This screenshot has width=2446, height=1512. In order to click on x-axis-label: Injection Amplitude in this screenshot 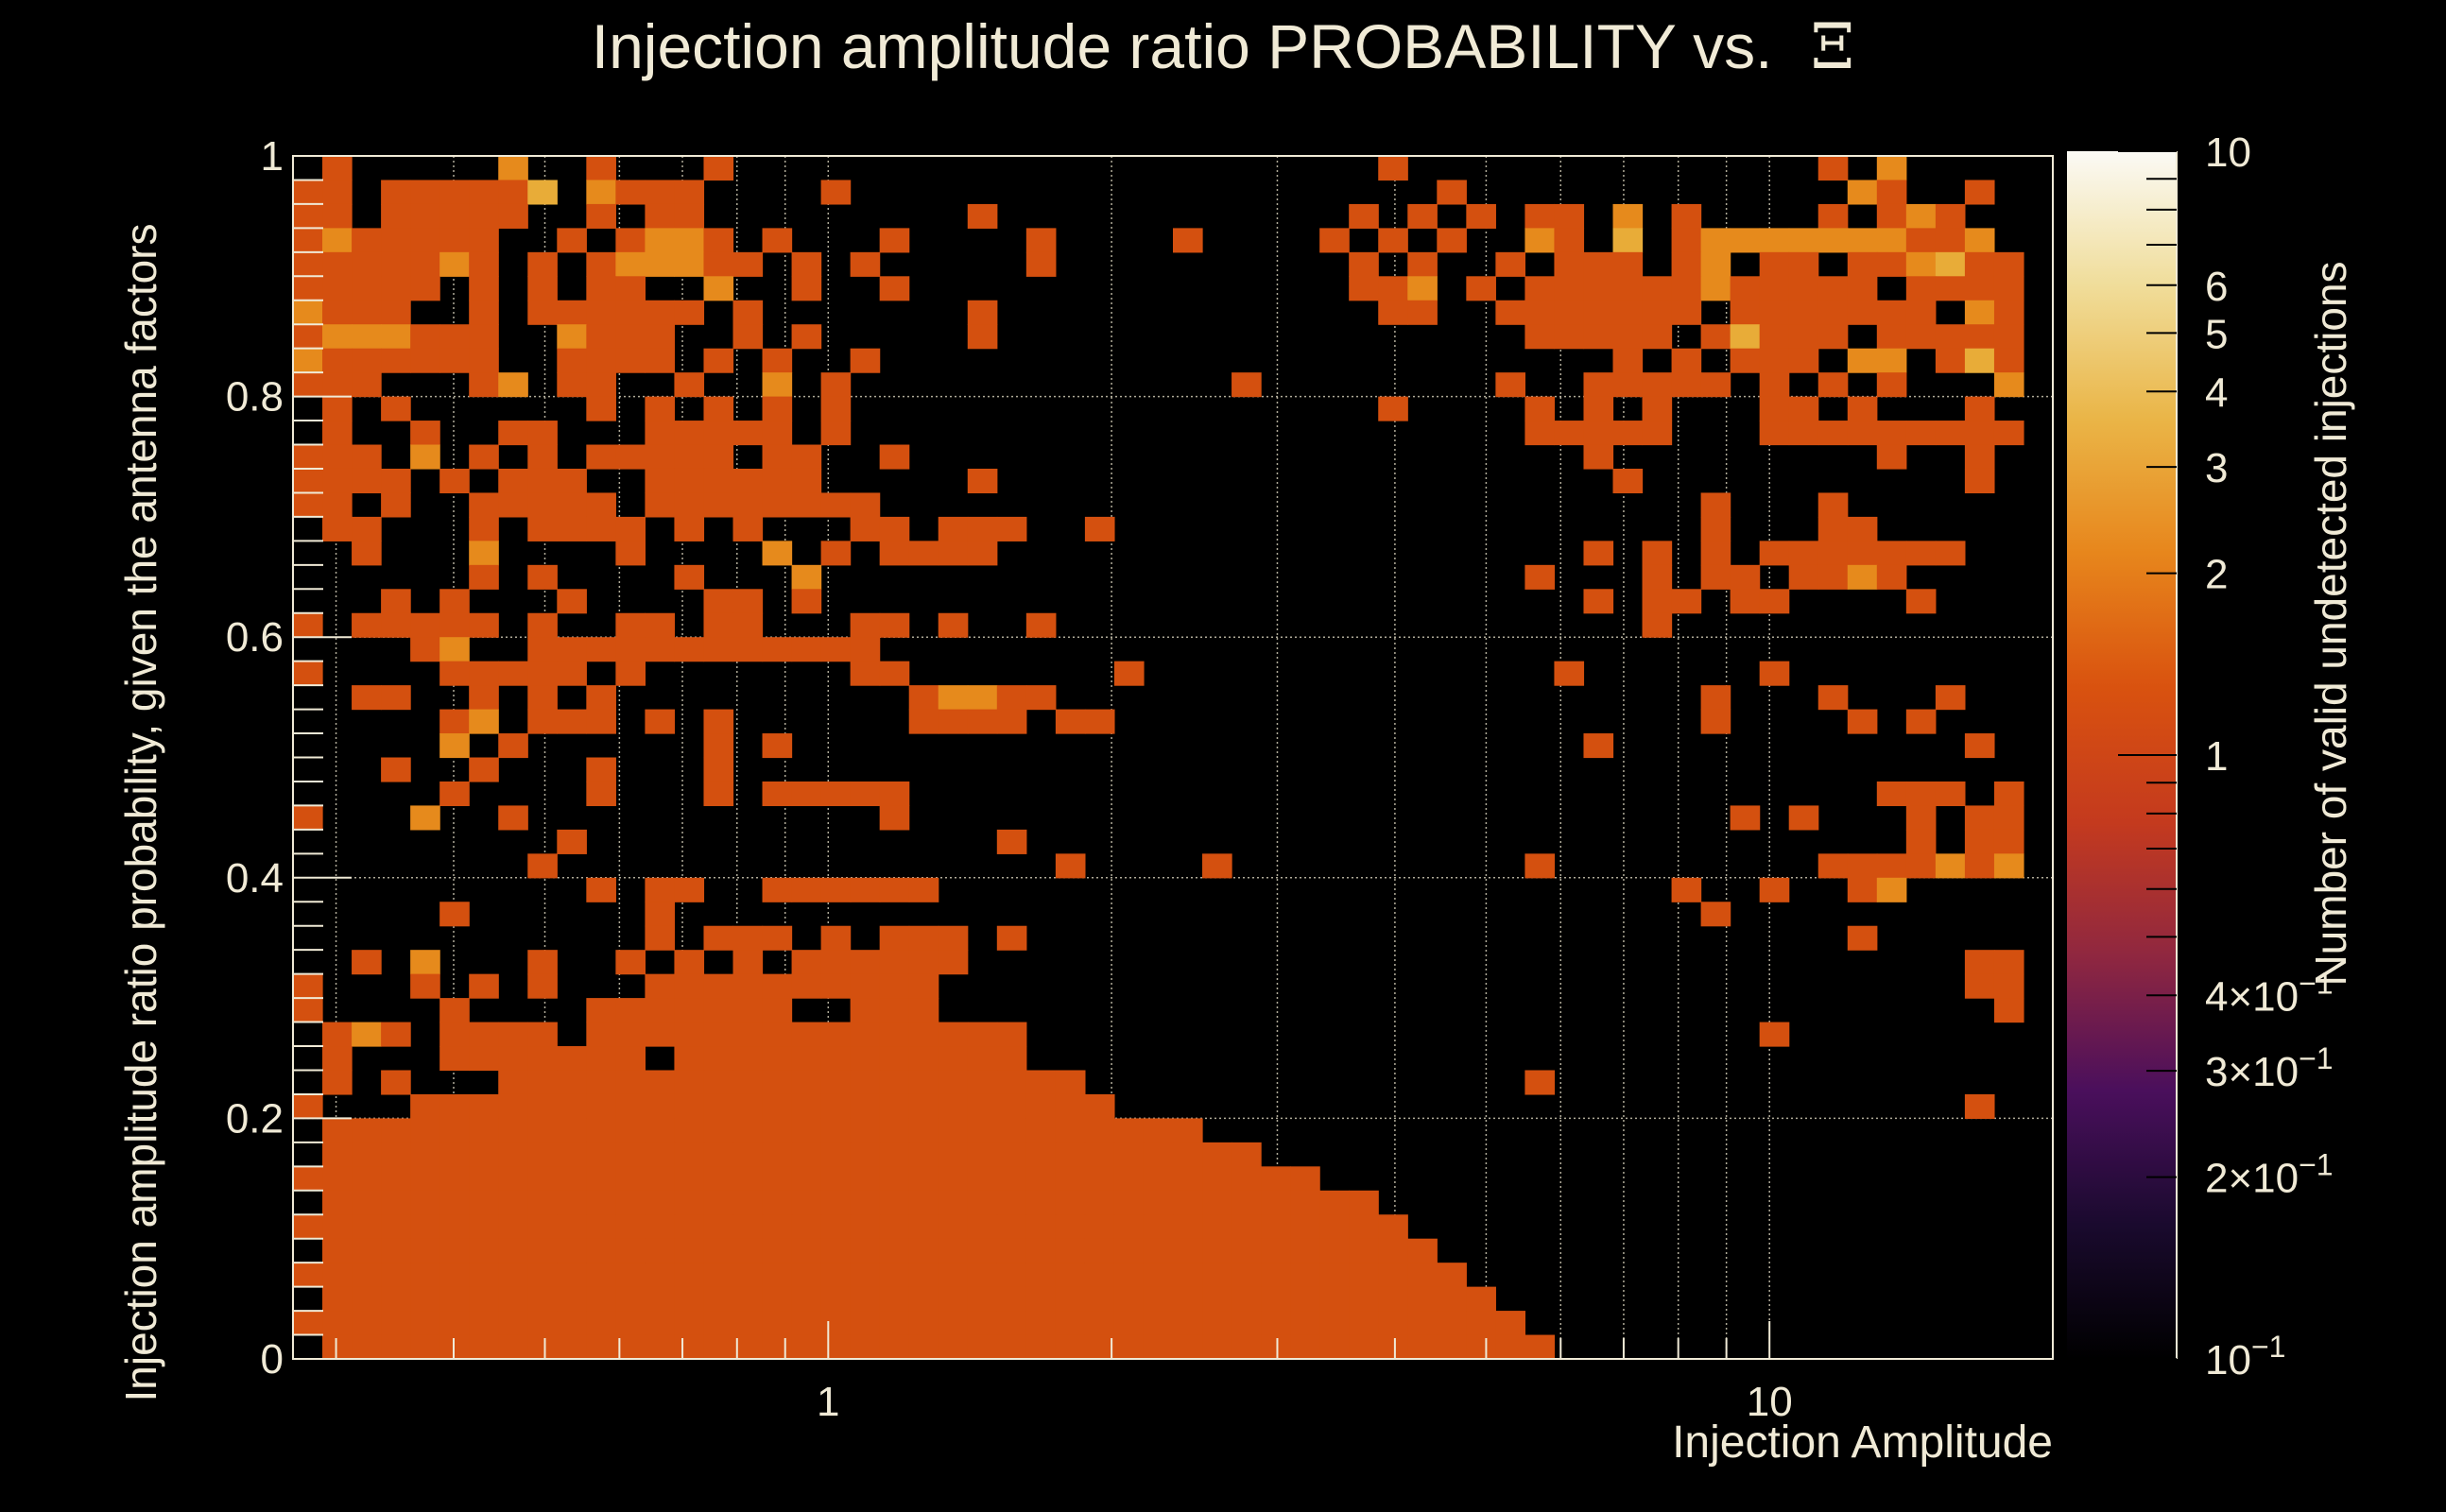, I will do `click(1862, 1443)`.